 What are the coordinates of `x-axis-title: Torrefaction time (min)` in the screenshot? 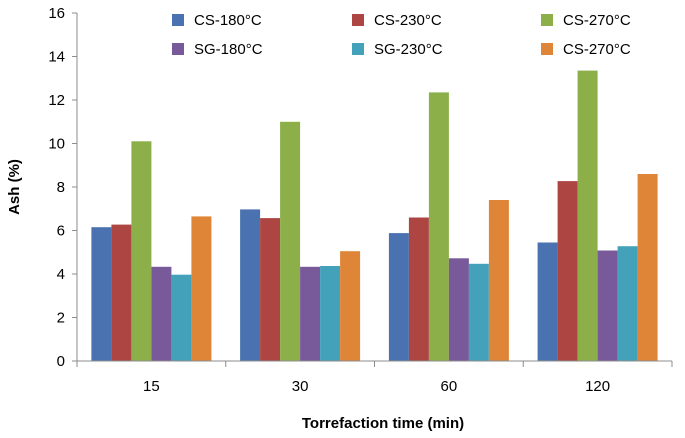 It's located at (383, 423).